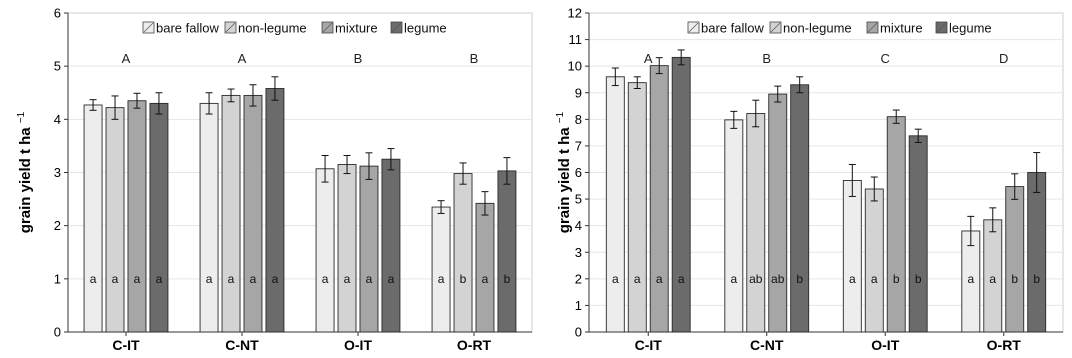 The width and height of the screenshot is (1072, 358). I want to click on y-tick-label: 8, so click(578, 119).